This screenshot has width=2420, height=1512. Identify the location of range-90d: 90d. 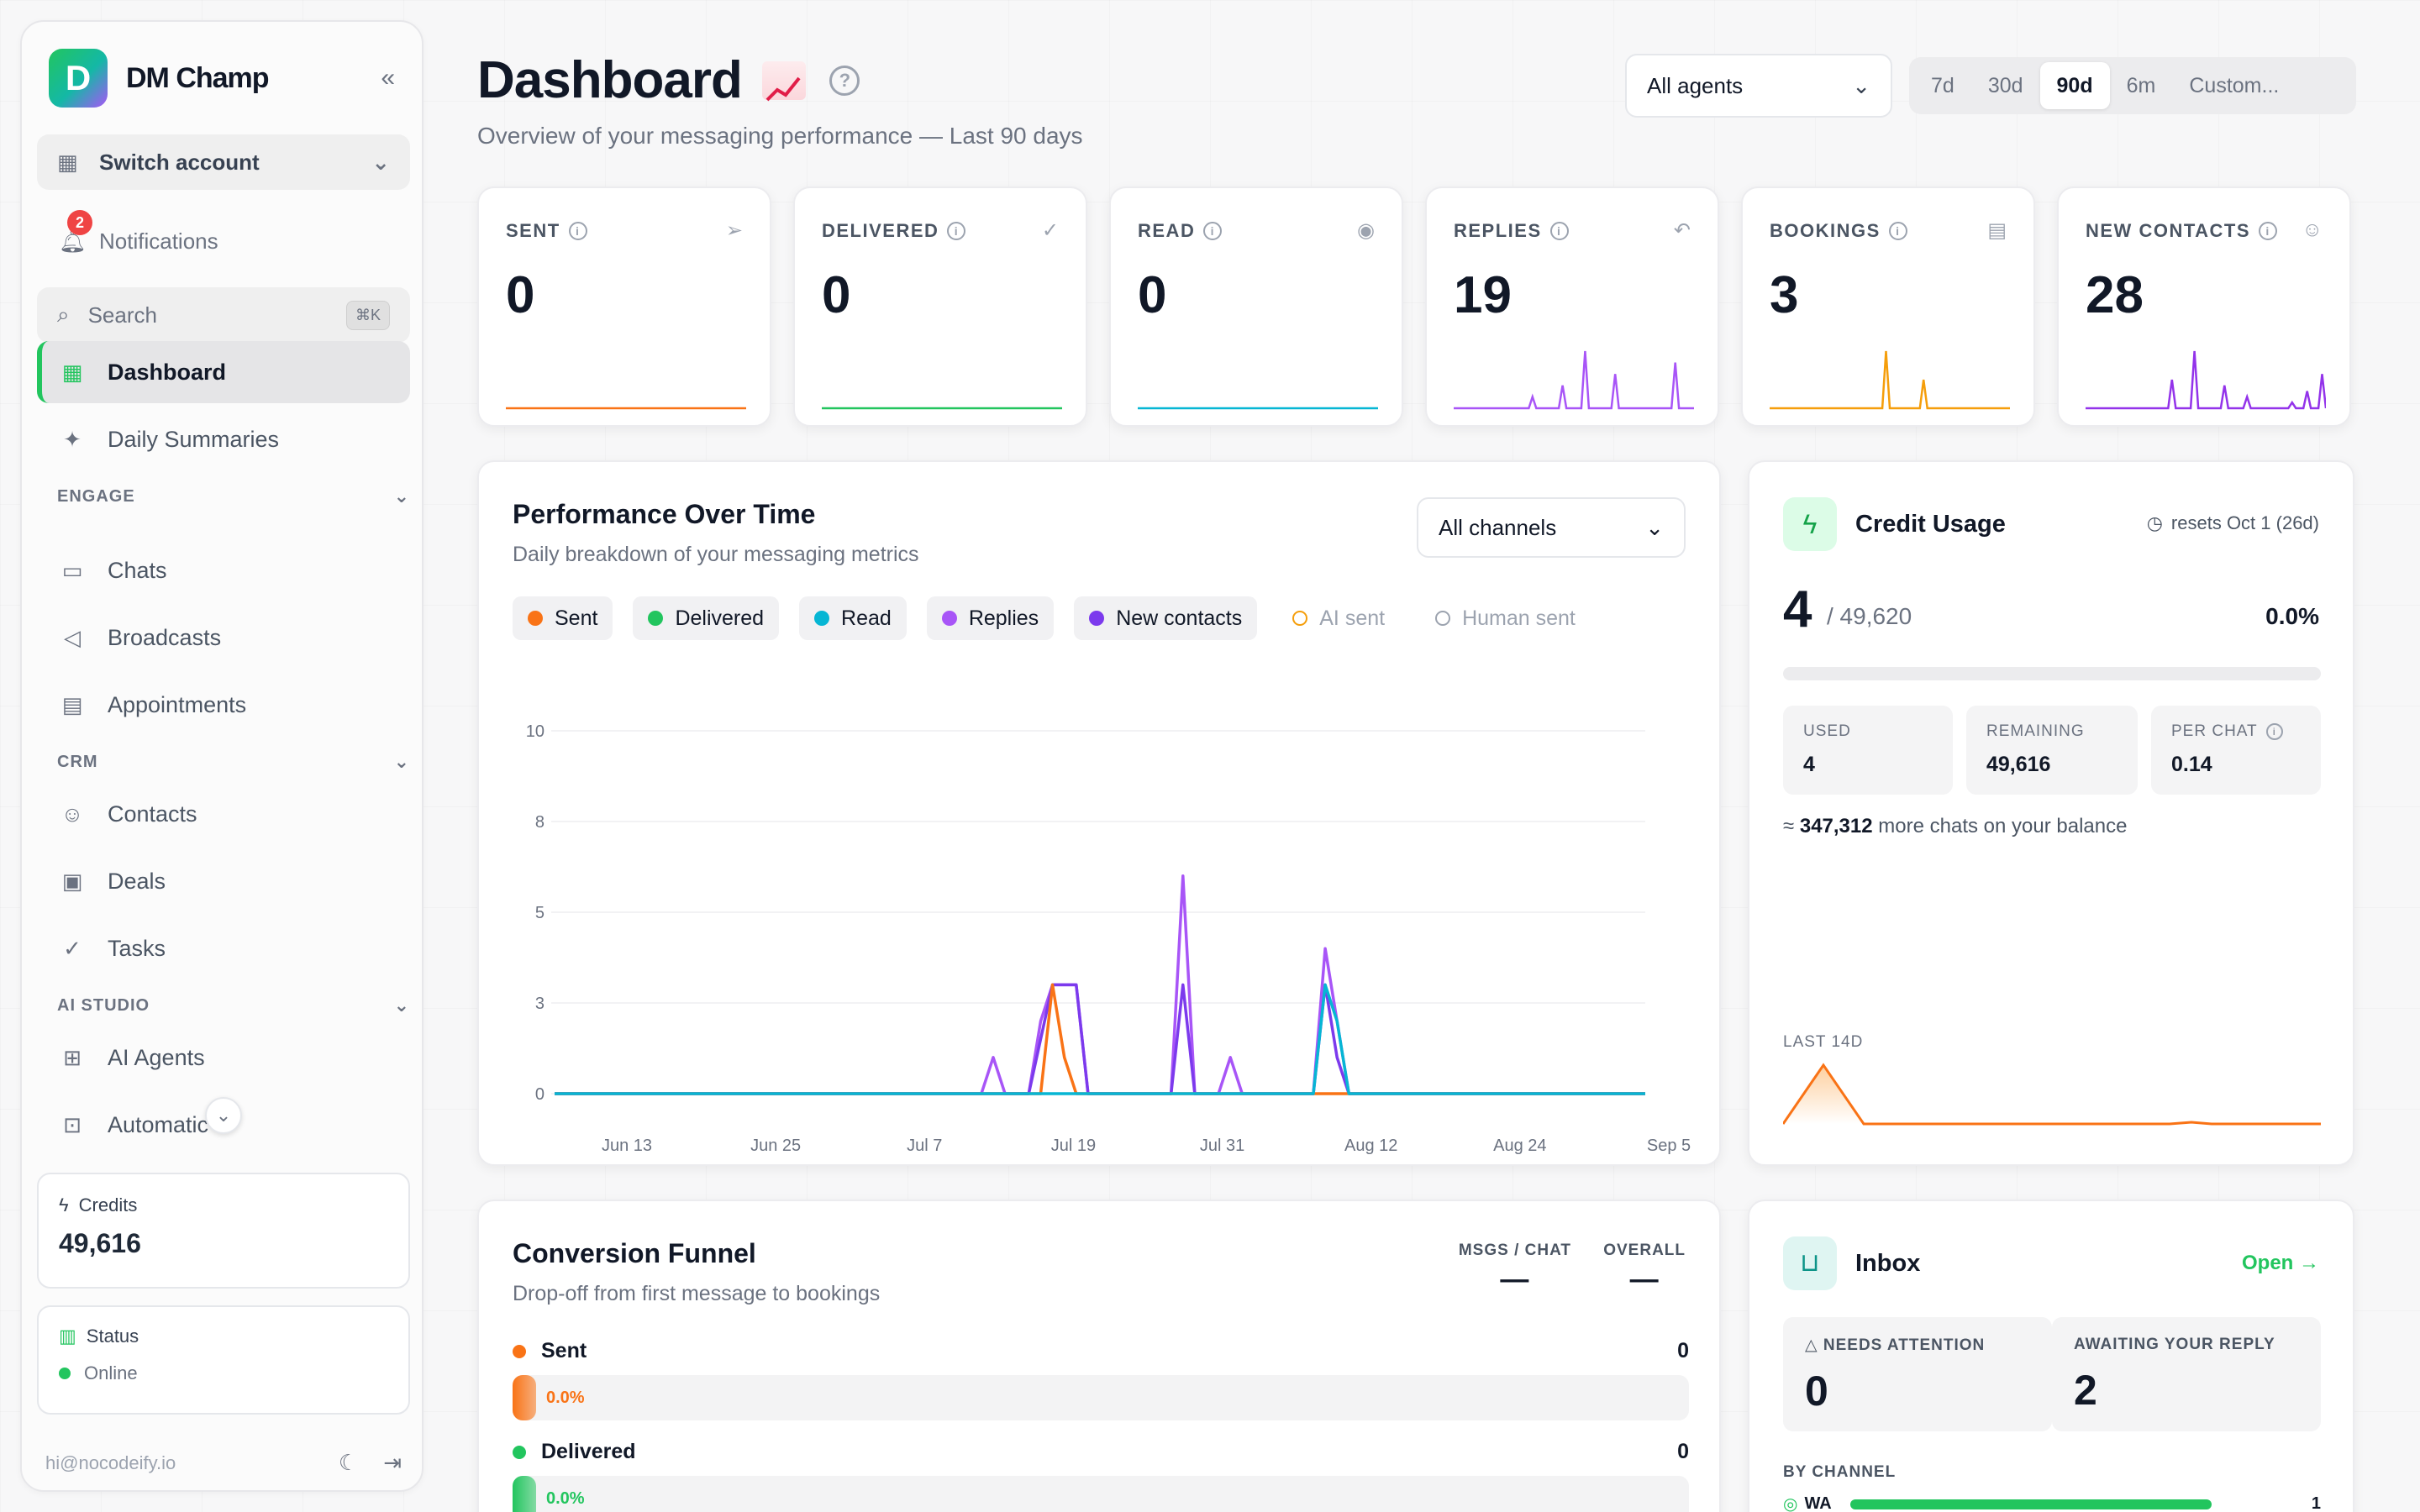
(2074, 85).